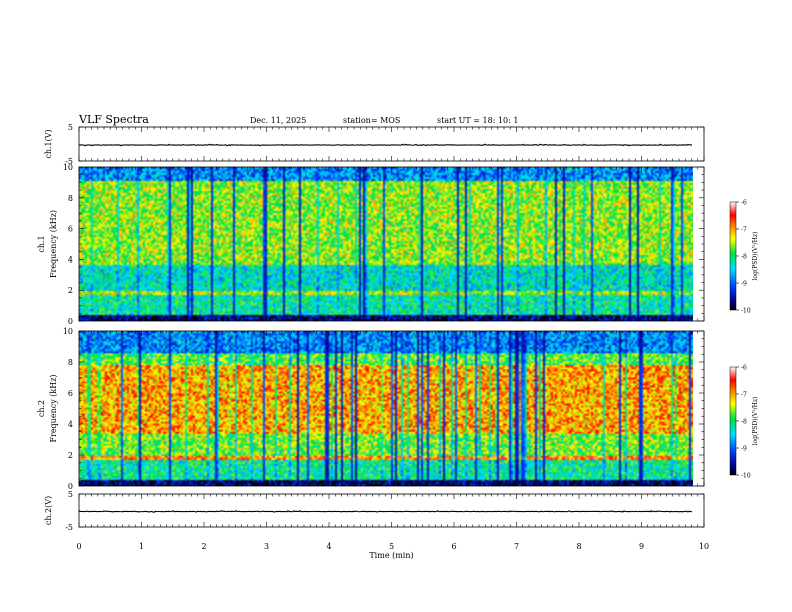  What do you see at coordinates (391, 555) in the screenshot?
I see `time-axis-label: Time (min)` at bounding box center [391, 555].